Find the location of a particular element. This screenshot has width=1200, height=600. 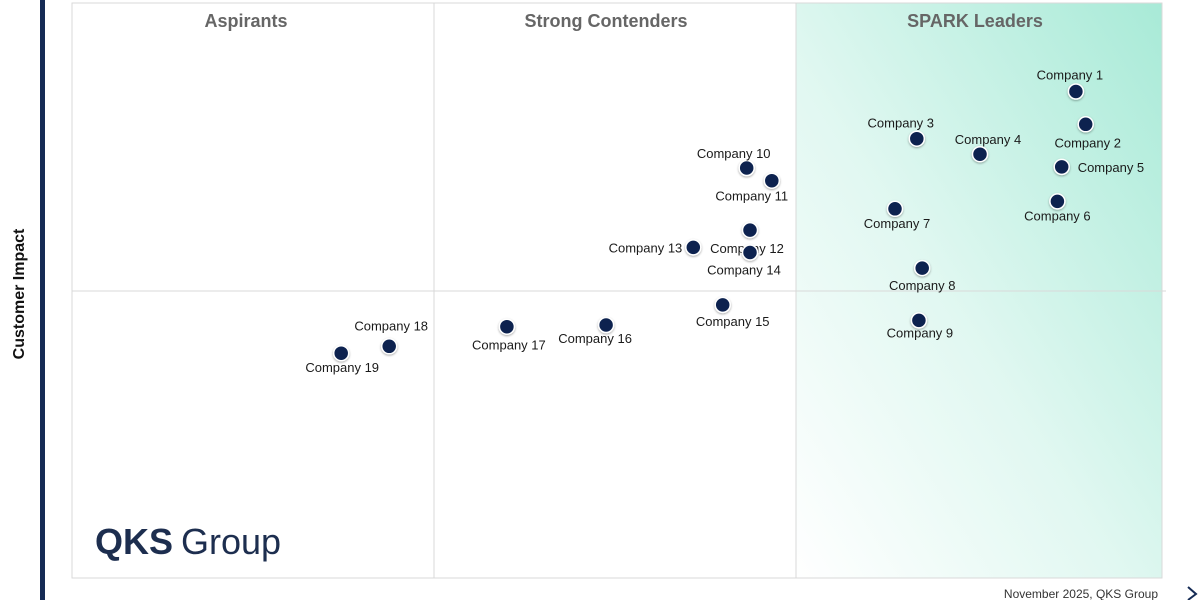

data-label-6: Company 6 is located at coordinates (1057, 215).